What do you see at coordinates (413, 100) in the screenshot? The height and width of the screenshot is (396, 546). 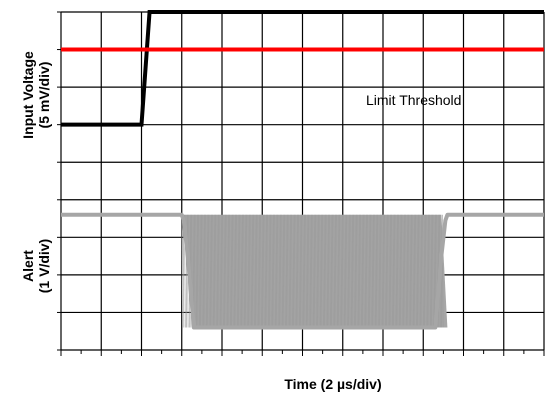 I see `limit-threshold-label: Limit Threshold` at bounding box center [413, 100].